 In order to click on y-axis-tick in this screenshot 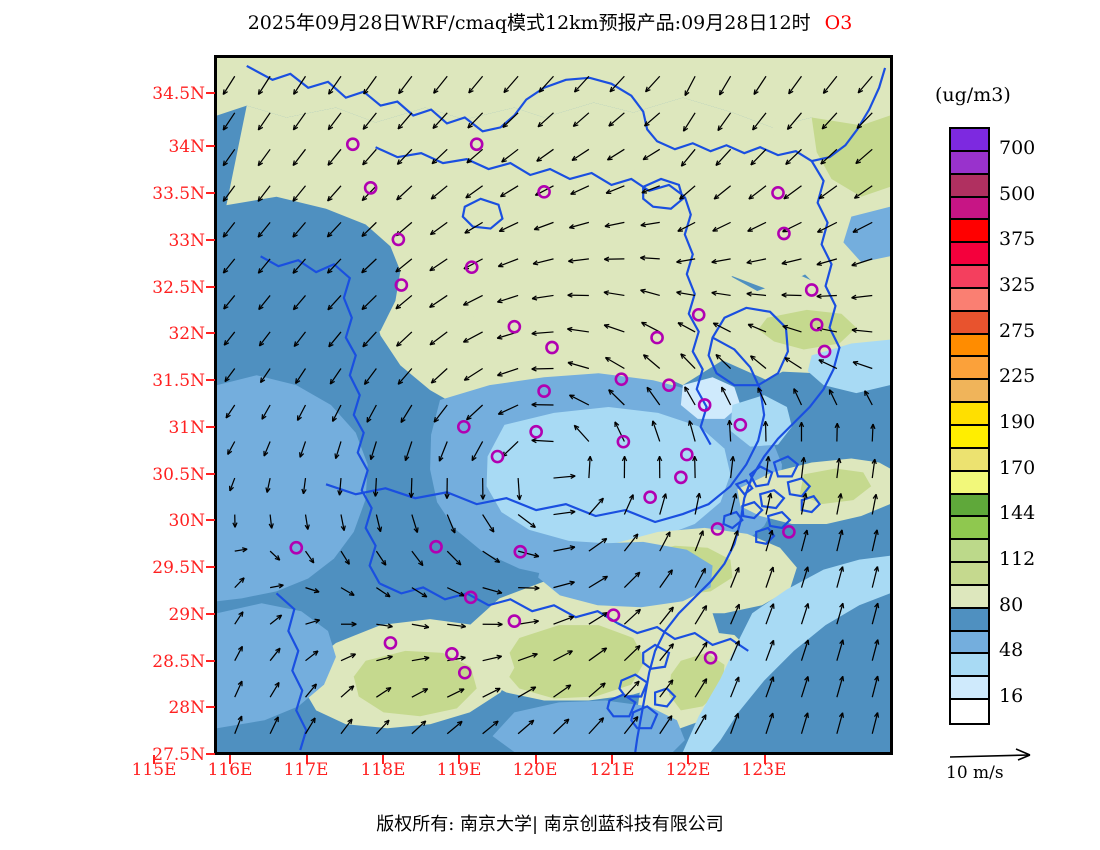, I will do `click(210, 474)`.